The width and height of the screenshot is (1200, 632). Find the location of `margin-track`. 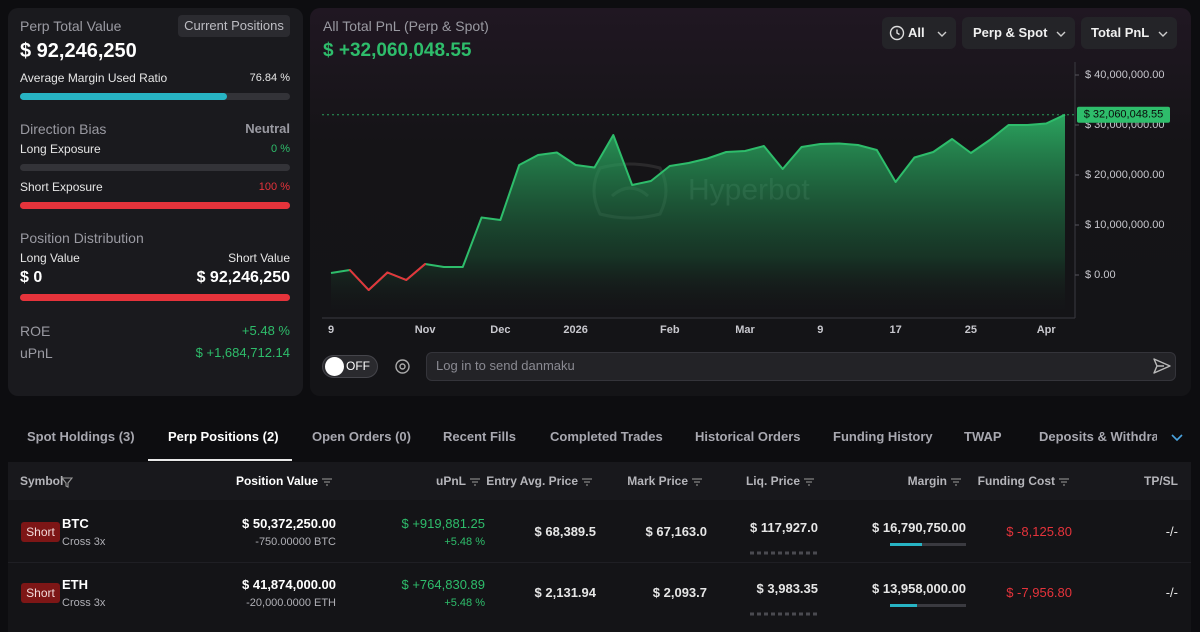

margin-track is located at coordinates (928, 605).